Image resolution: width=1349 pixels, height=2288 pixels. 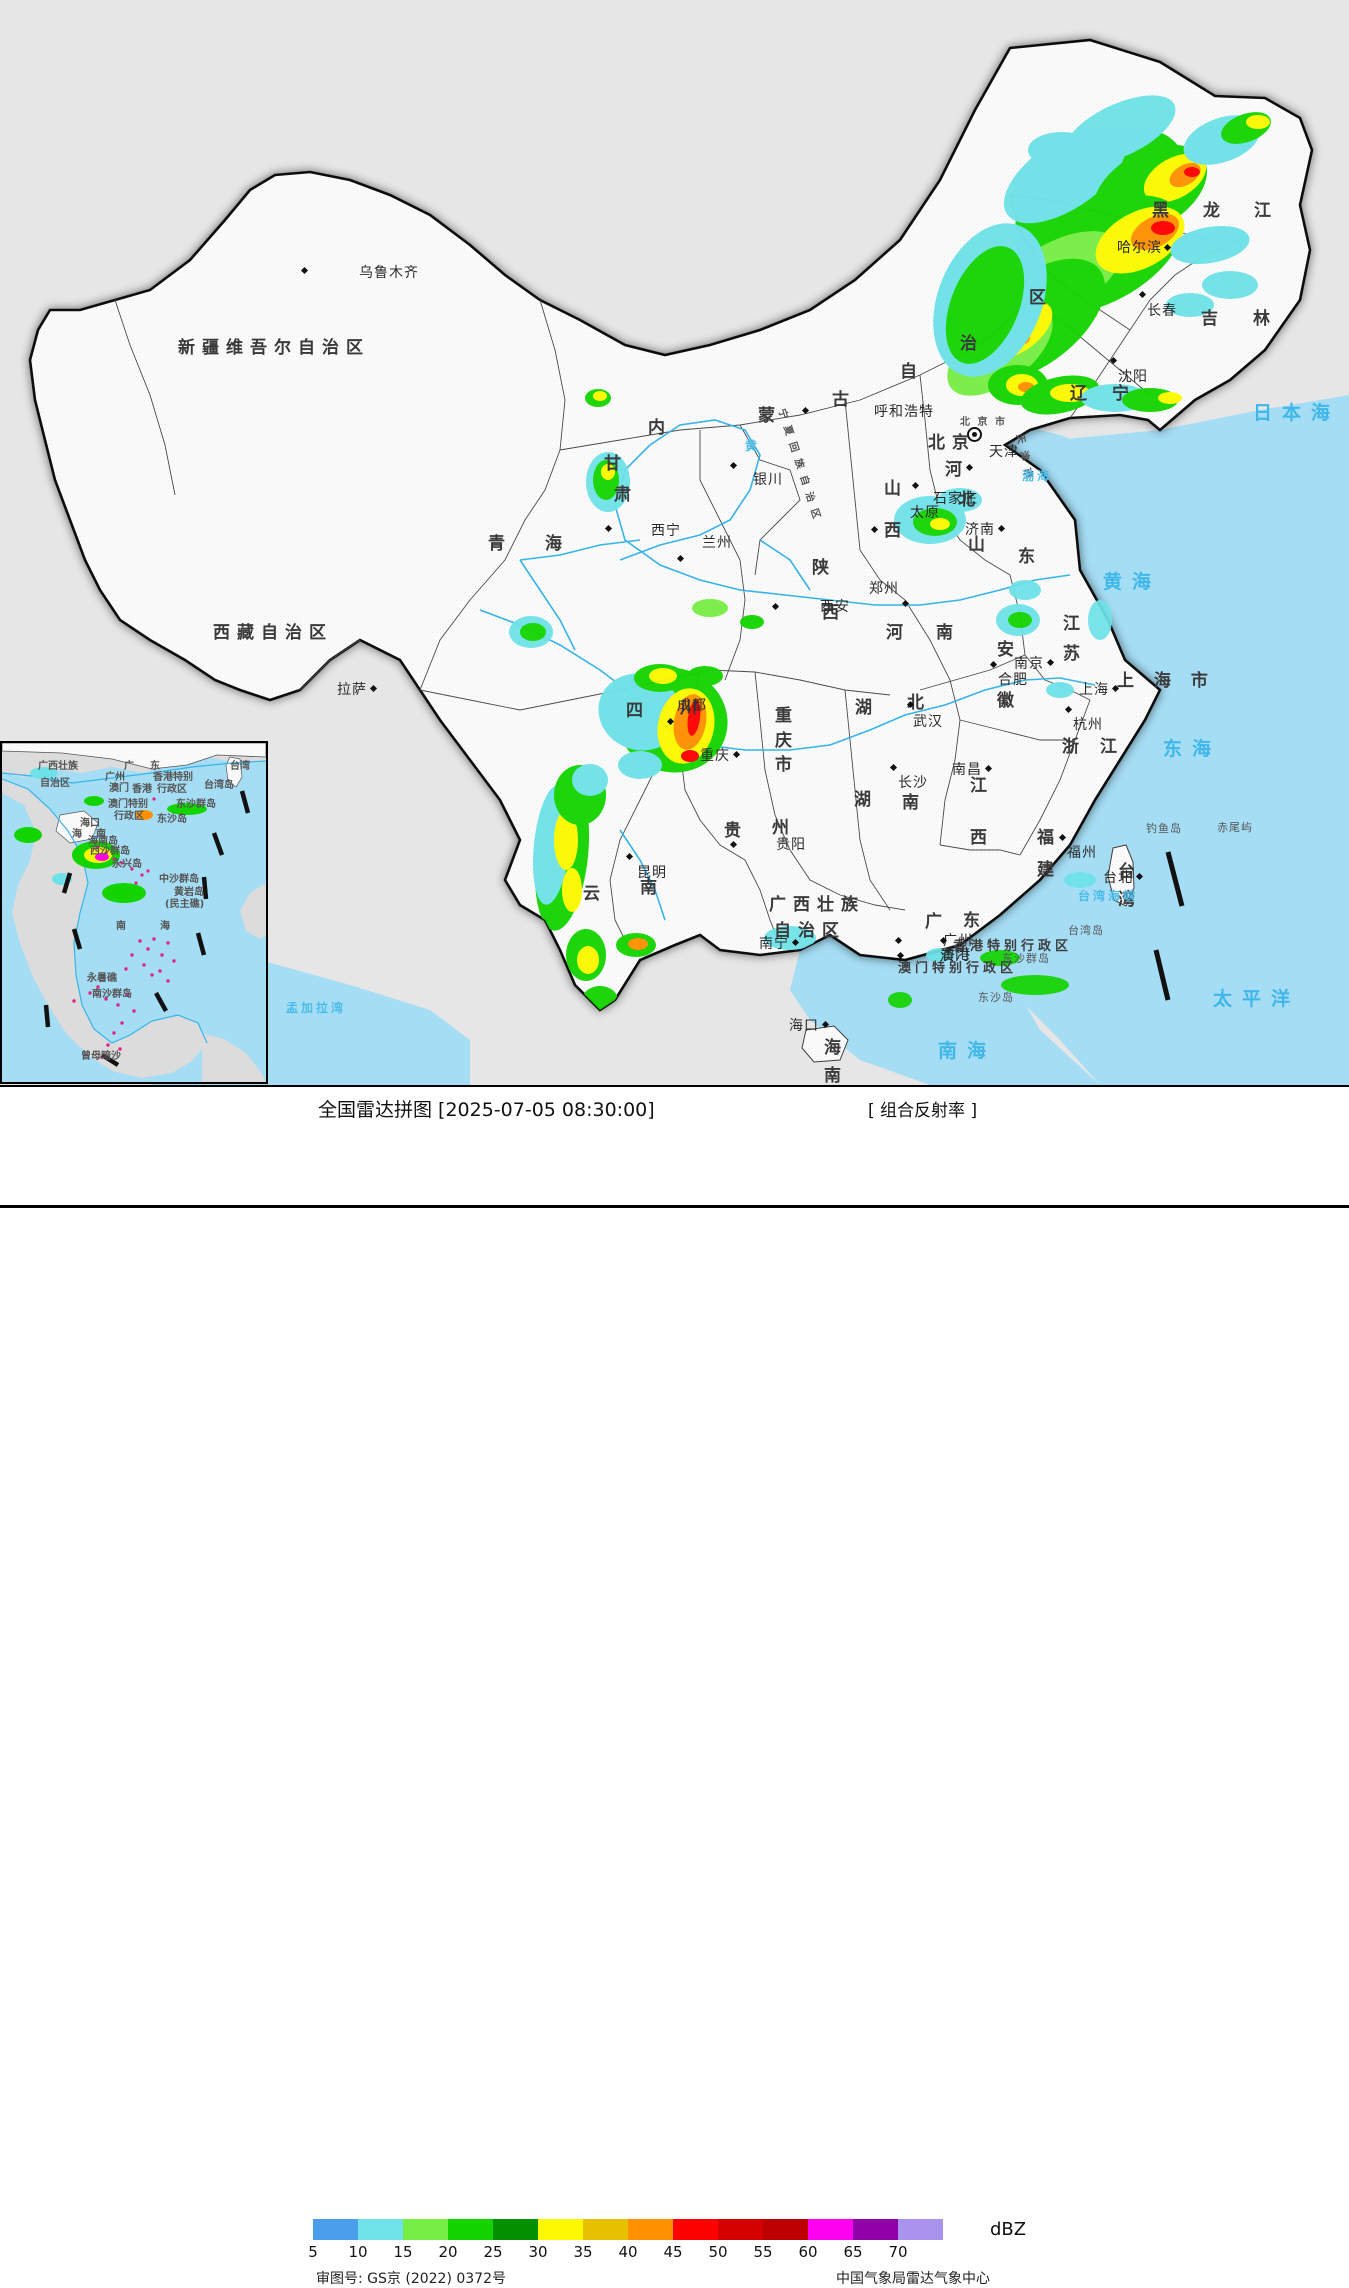 I want to click on colorbar-tick-40: 40, so click(x=628, y=2252).